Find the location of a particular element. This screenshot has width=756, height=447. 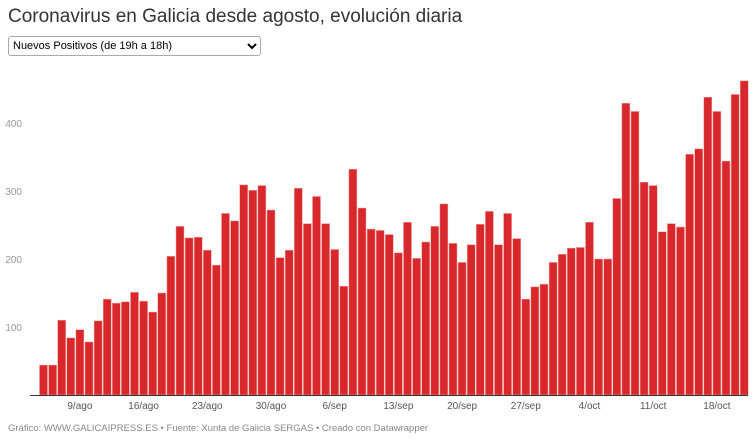

x-tick-label: 20/sep is located at coordinates (462, 406).